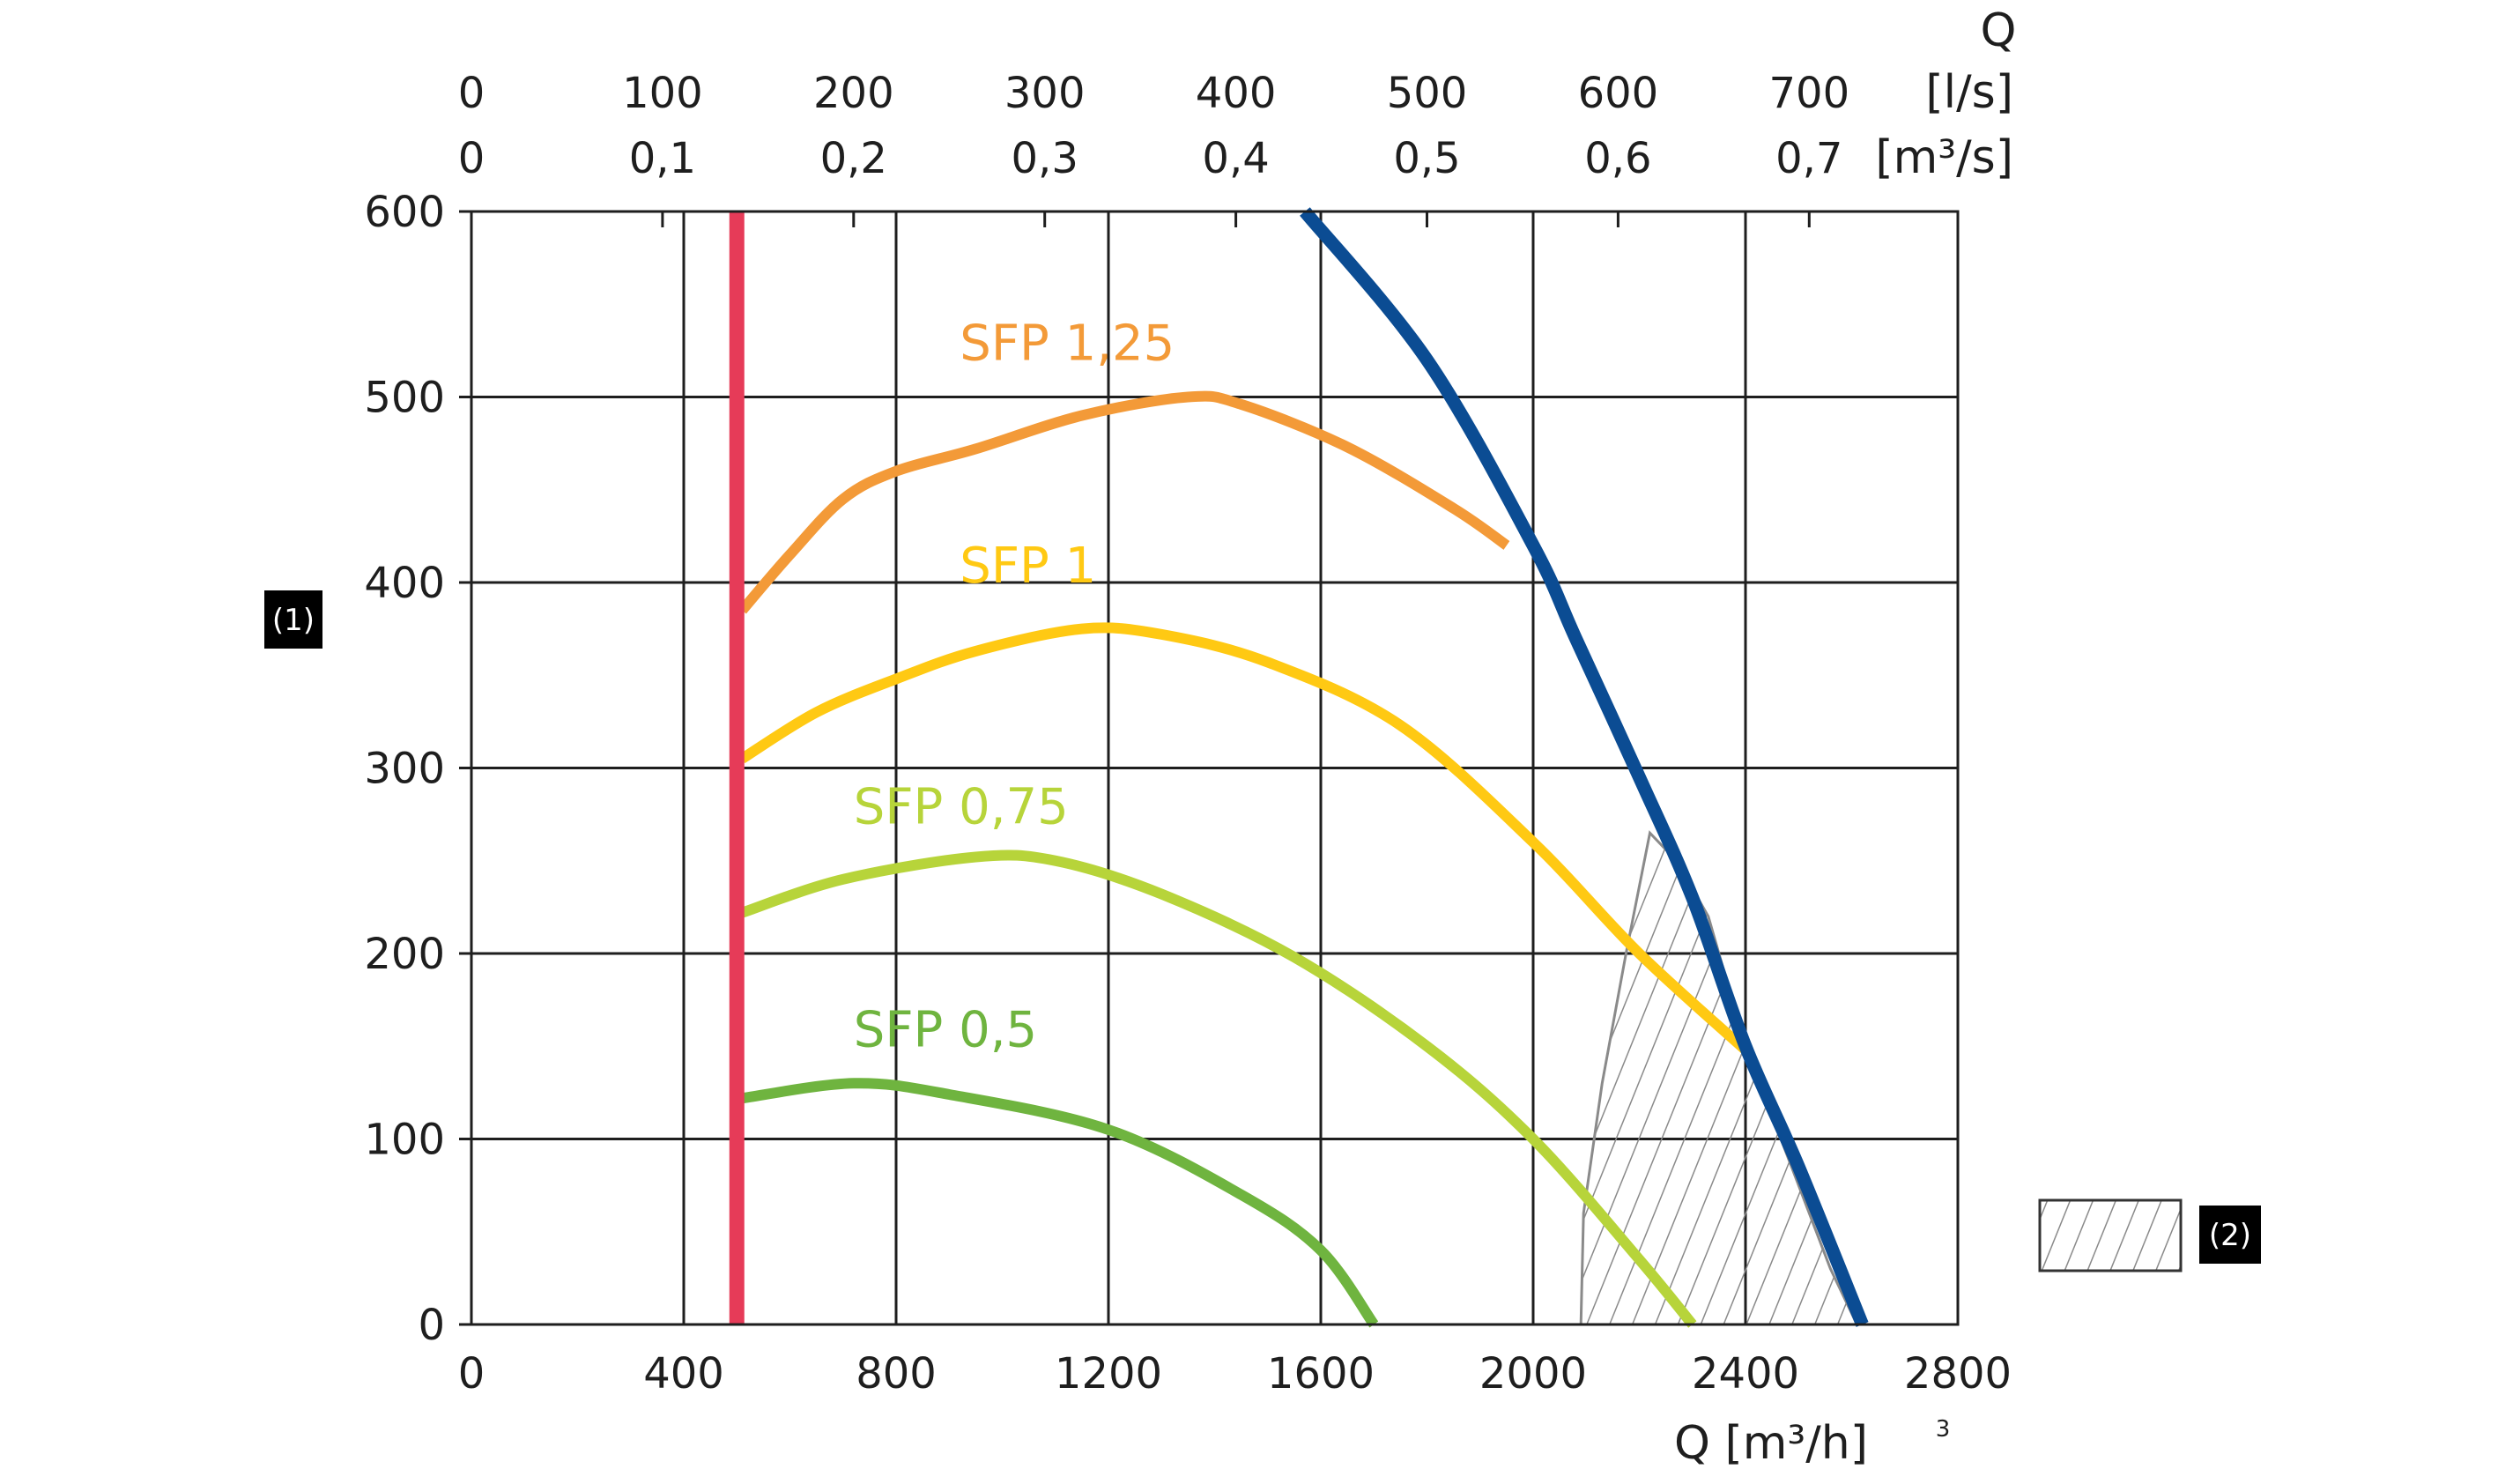 This screenshot has height=1469, width=2520. What do you see at coordinates (1618, 93) in the screenshot?
I see `top-axis-ls-label: 600` at bounding box center [1618, 93].